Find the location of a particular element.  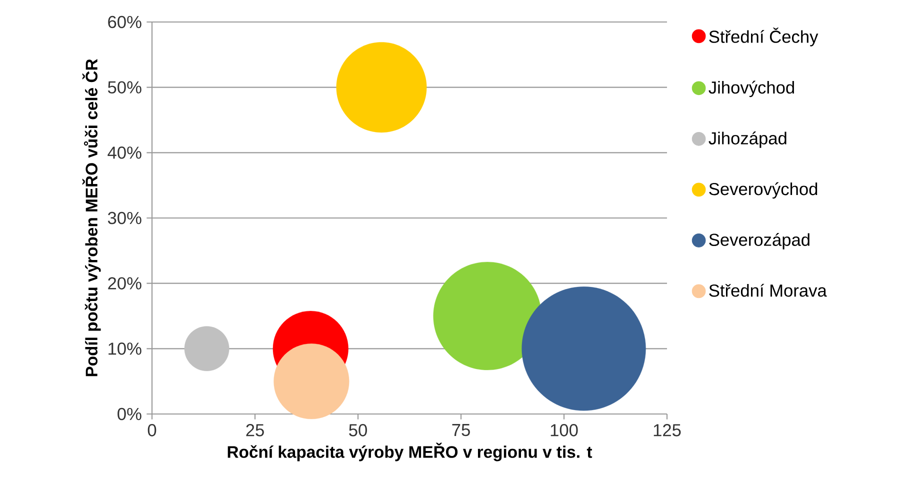

x-tick-label: 25 is located at coordinates (255, 430).